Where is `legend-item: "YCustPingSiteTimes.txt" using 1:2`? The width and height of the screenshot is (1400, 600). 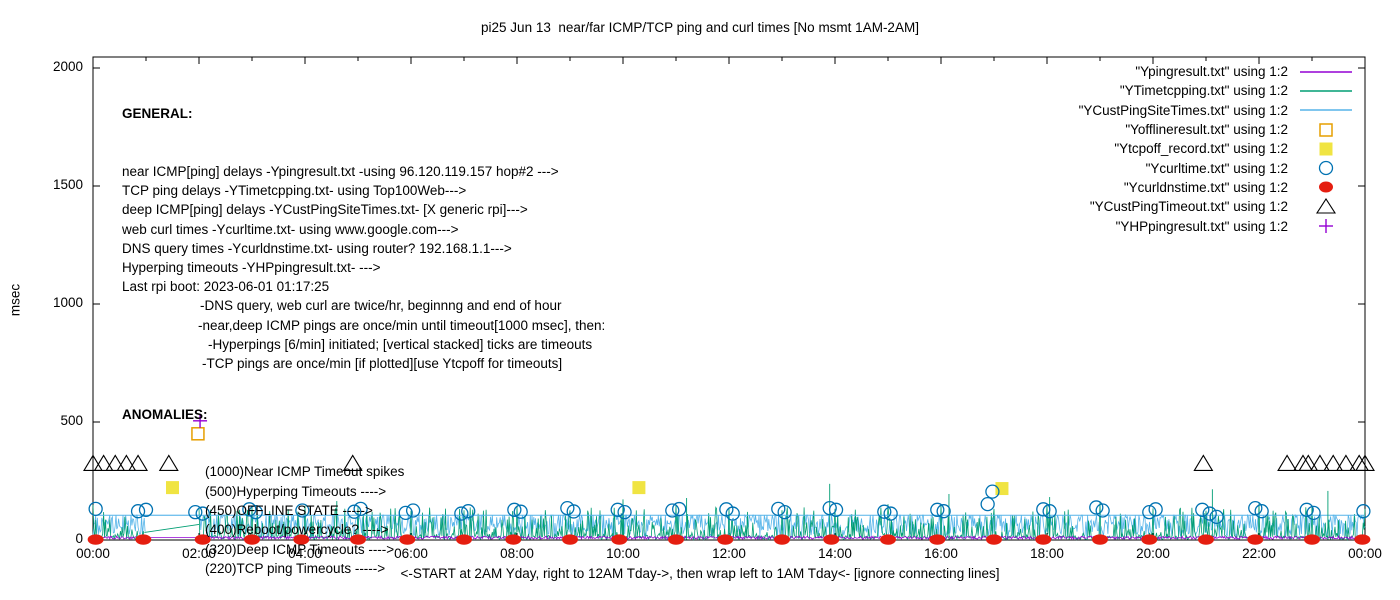
legend-item: "YCustPingSiteTimes.txt" using 1:2 is located at coordinates (1216, 110).